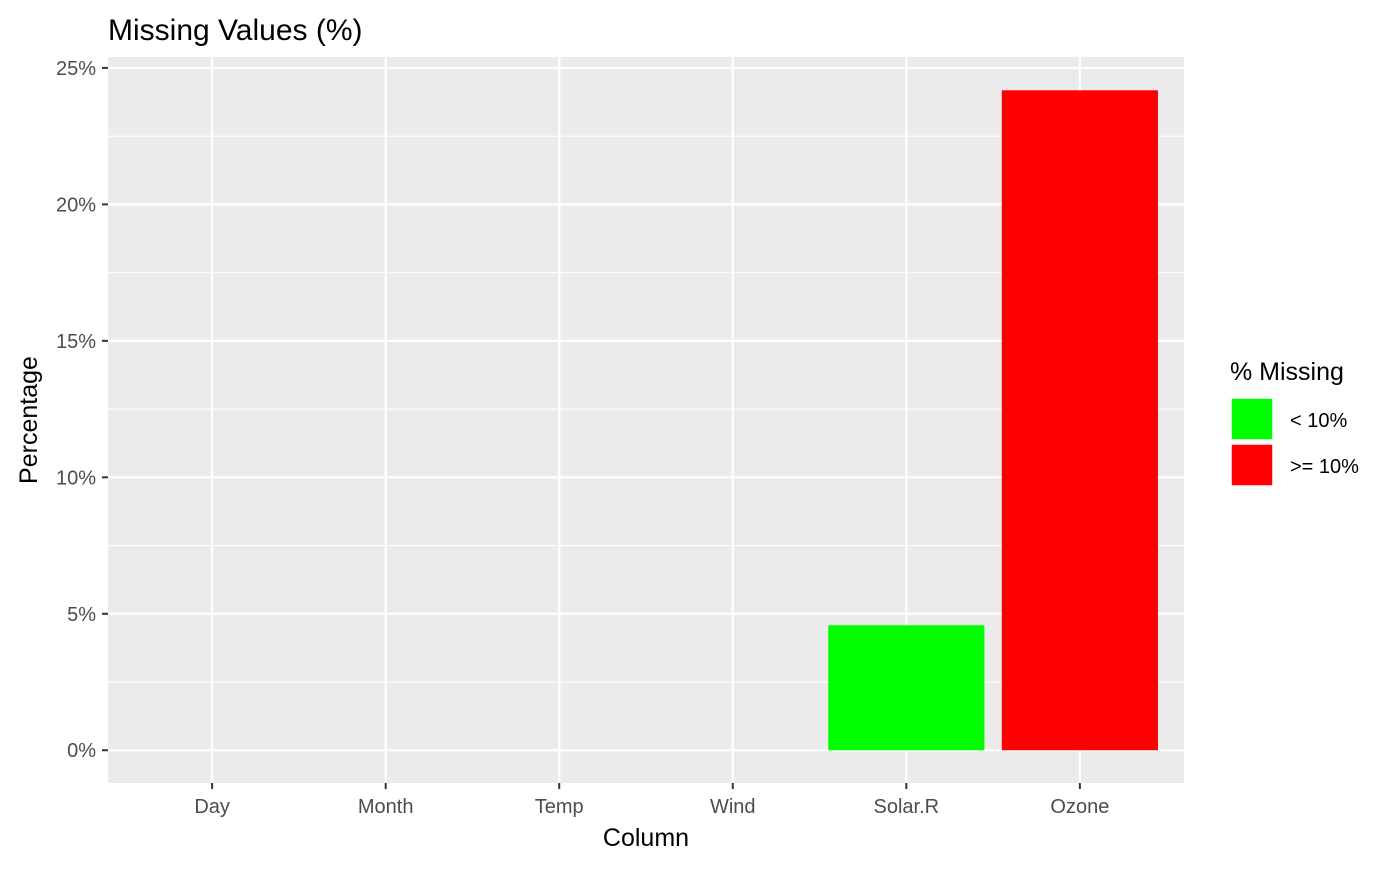  I want to click on y-tick-label: 20%, so click(76, 205).